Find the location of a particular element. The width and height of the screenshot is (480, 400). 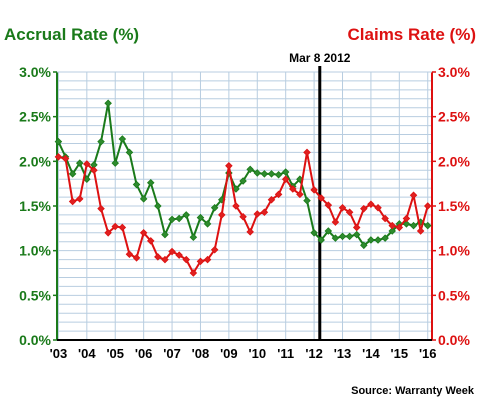

left-y-tick-label: 3.0% is located at coordinates (35, 72).